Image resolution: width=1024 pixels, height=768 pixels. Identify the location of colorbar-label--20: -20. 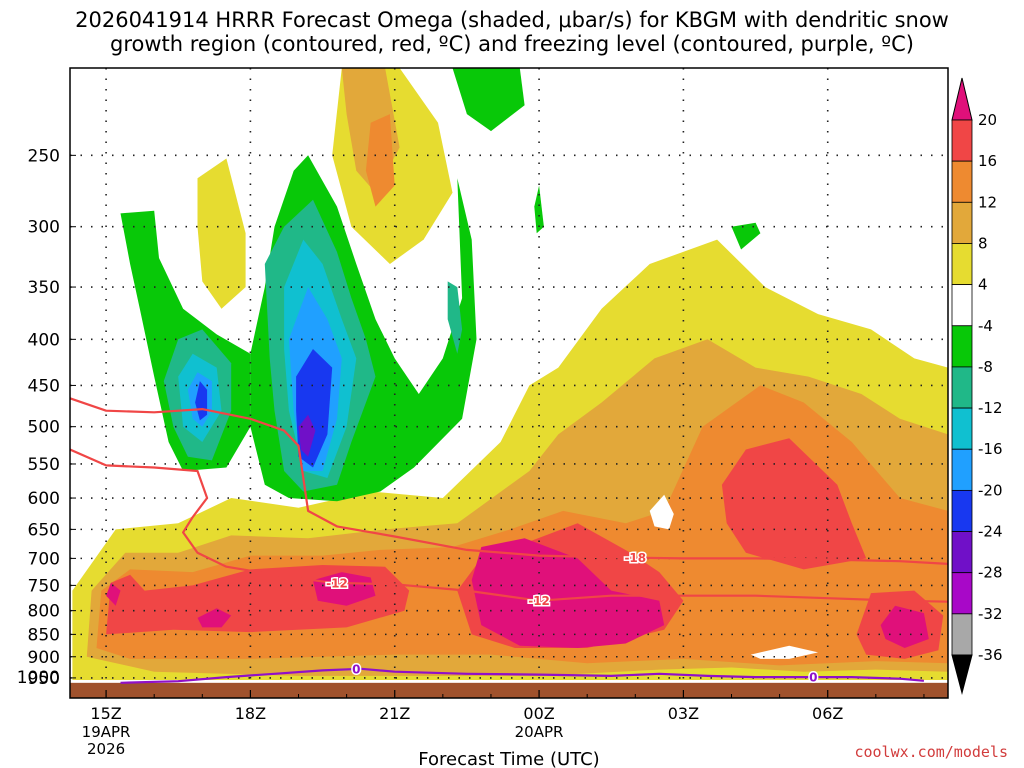
(990, 490).